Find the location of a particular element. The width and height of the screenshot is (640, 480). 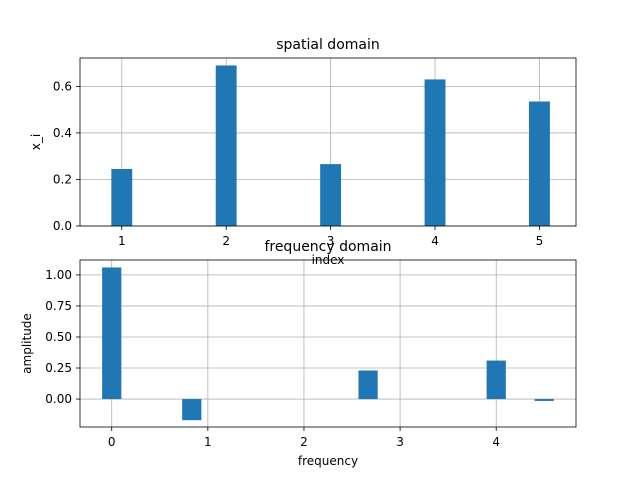

frequency-x-tick-label: 0 is located at coordinates (112, 442).